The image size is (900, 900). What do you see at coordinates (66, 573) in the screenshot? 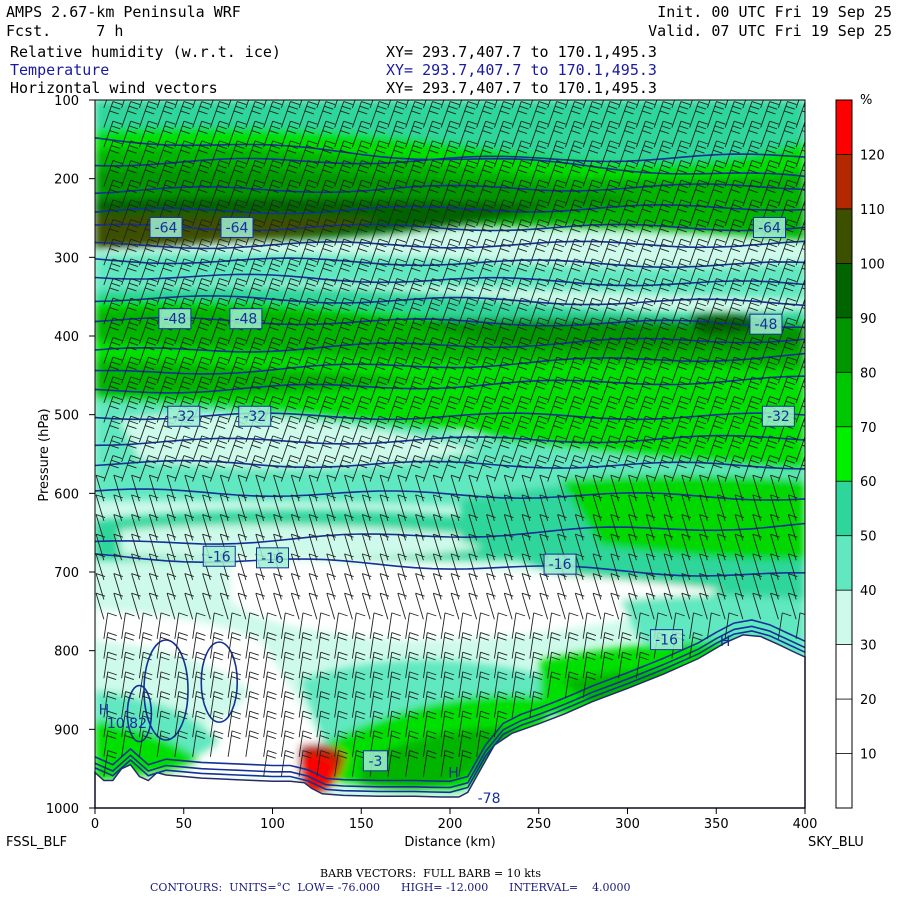
I see `y-tick-label: 700` at bounding box center [66, 573].